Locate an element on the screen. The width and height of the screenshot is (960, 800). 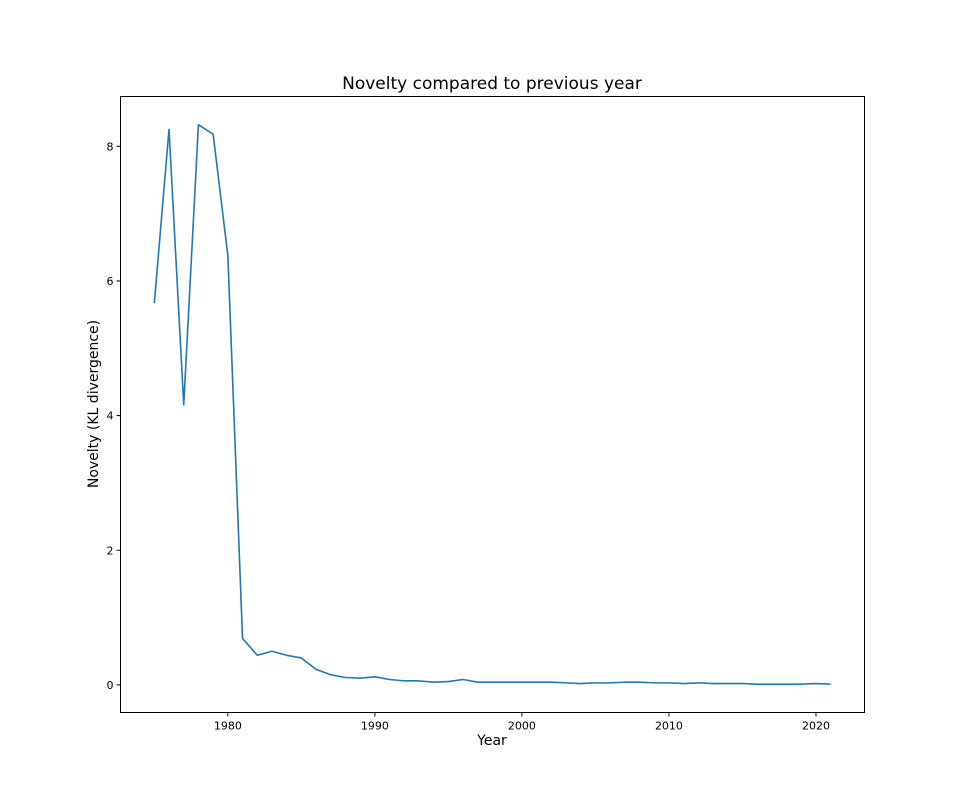
chart-title: Novelty compared to previous year is located at coordinates (492, 84).